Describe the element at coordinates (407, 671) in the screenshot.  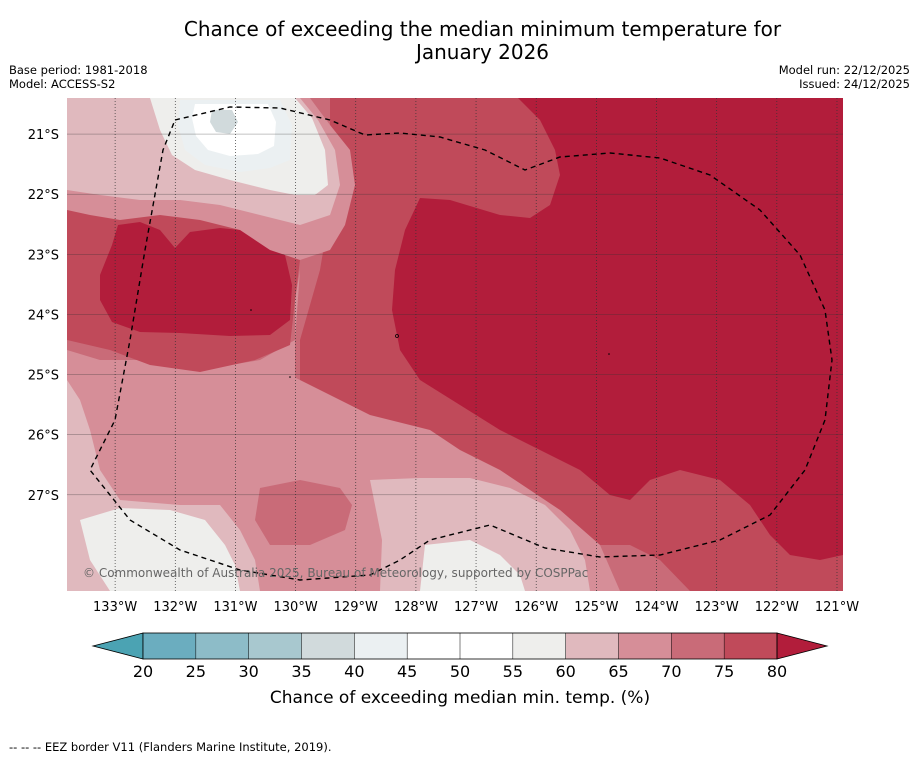
I see `colorbar-tick-label: 45` at that location.